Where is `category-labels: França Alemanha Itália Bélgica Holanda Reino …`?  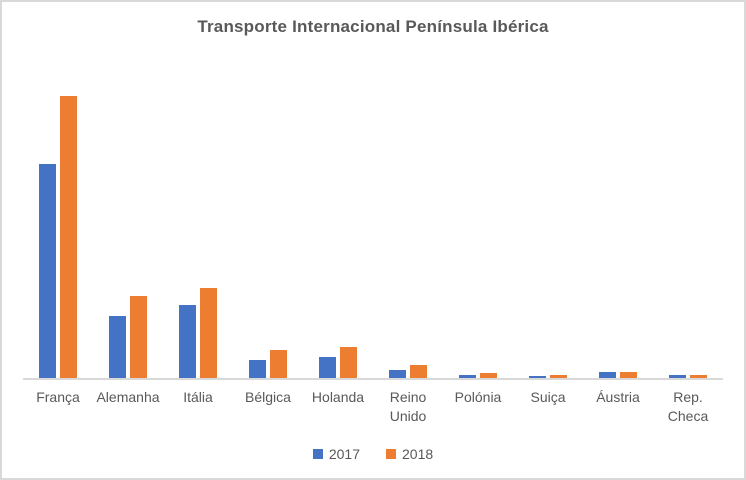 category-labels: França Alemanha Itália Bélgica Holanda Reino … is located at coordinates (373, 407).